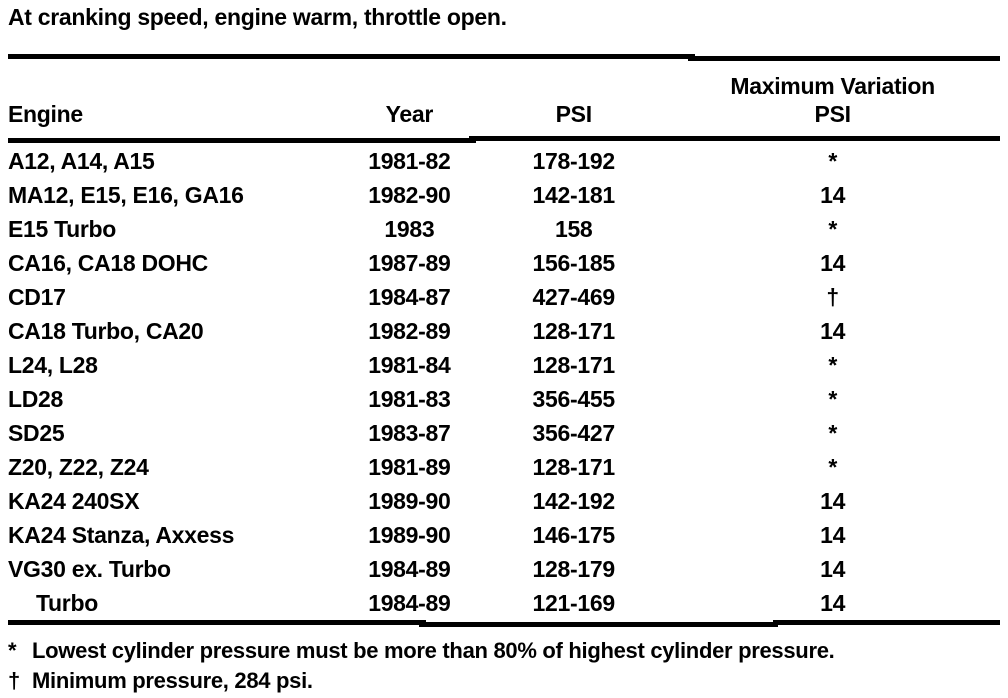 The image size is (1008, 698). I want to click on psi-column-header: PSI, so click(573, 114).